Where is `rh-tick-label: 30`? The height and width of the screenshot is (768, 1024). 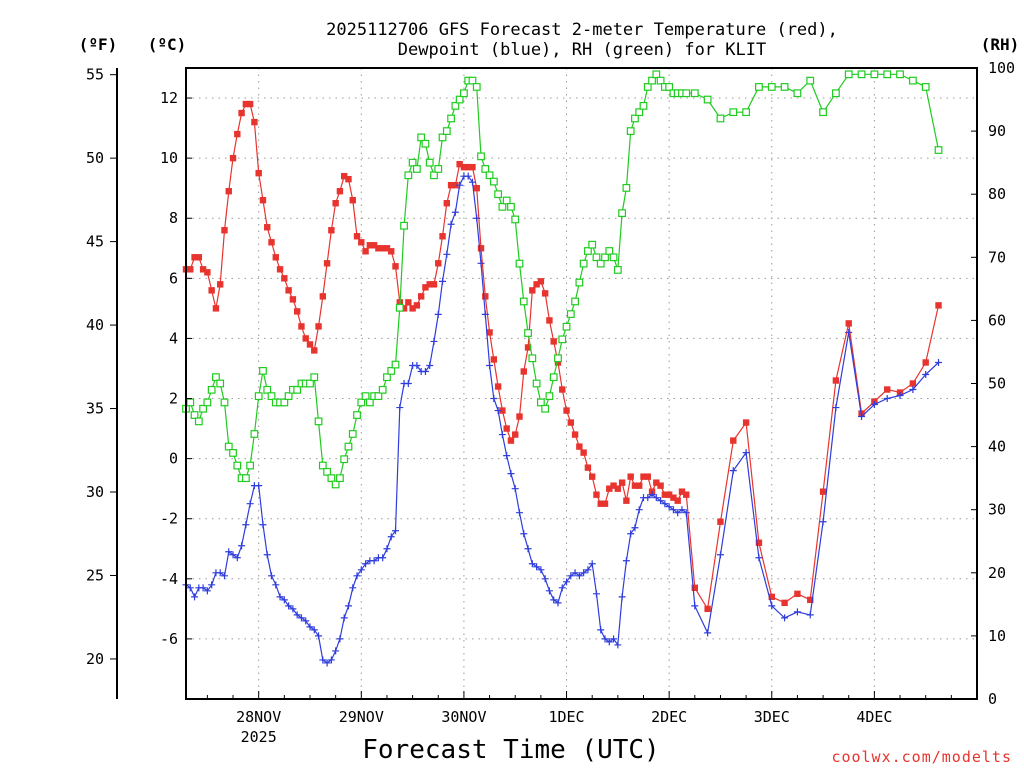
rh-tick-label: 30 is located at coordinates (997, 510).